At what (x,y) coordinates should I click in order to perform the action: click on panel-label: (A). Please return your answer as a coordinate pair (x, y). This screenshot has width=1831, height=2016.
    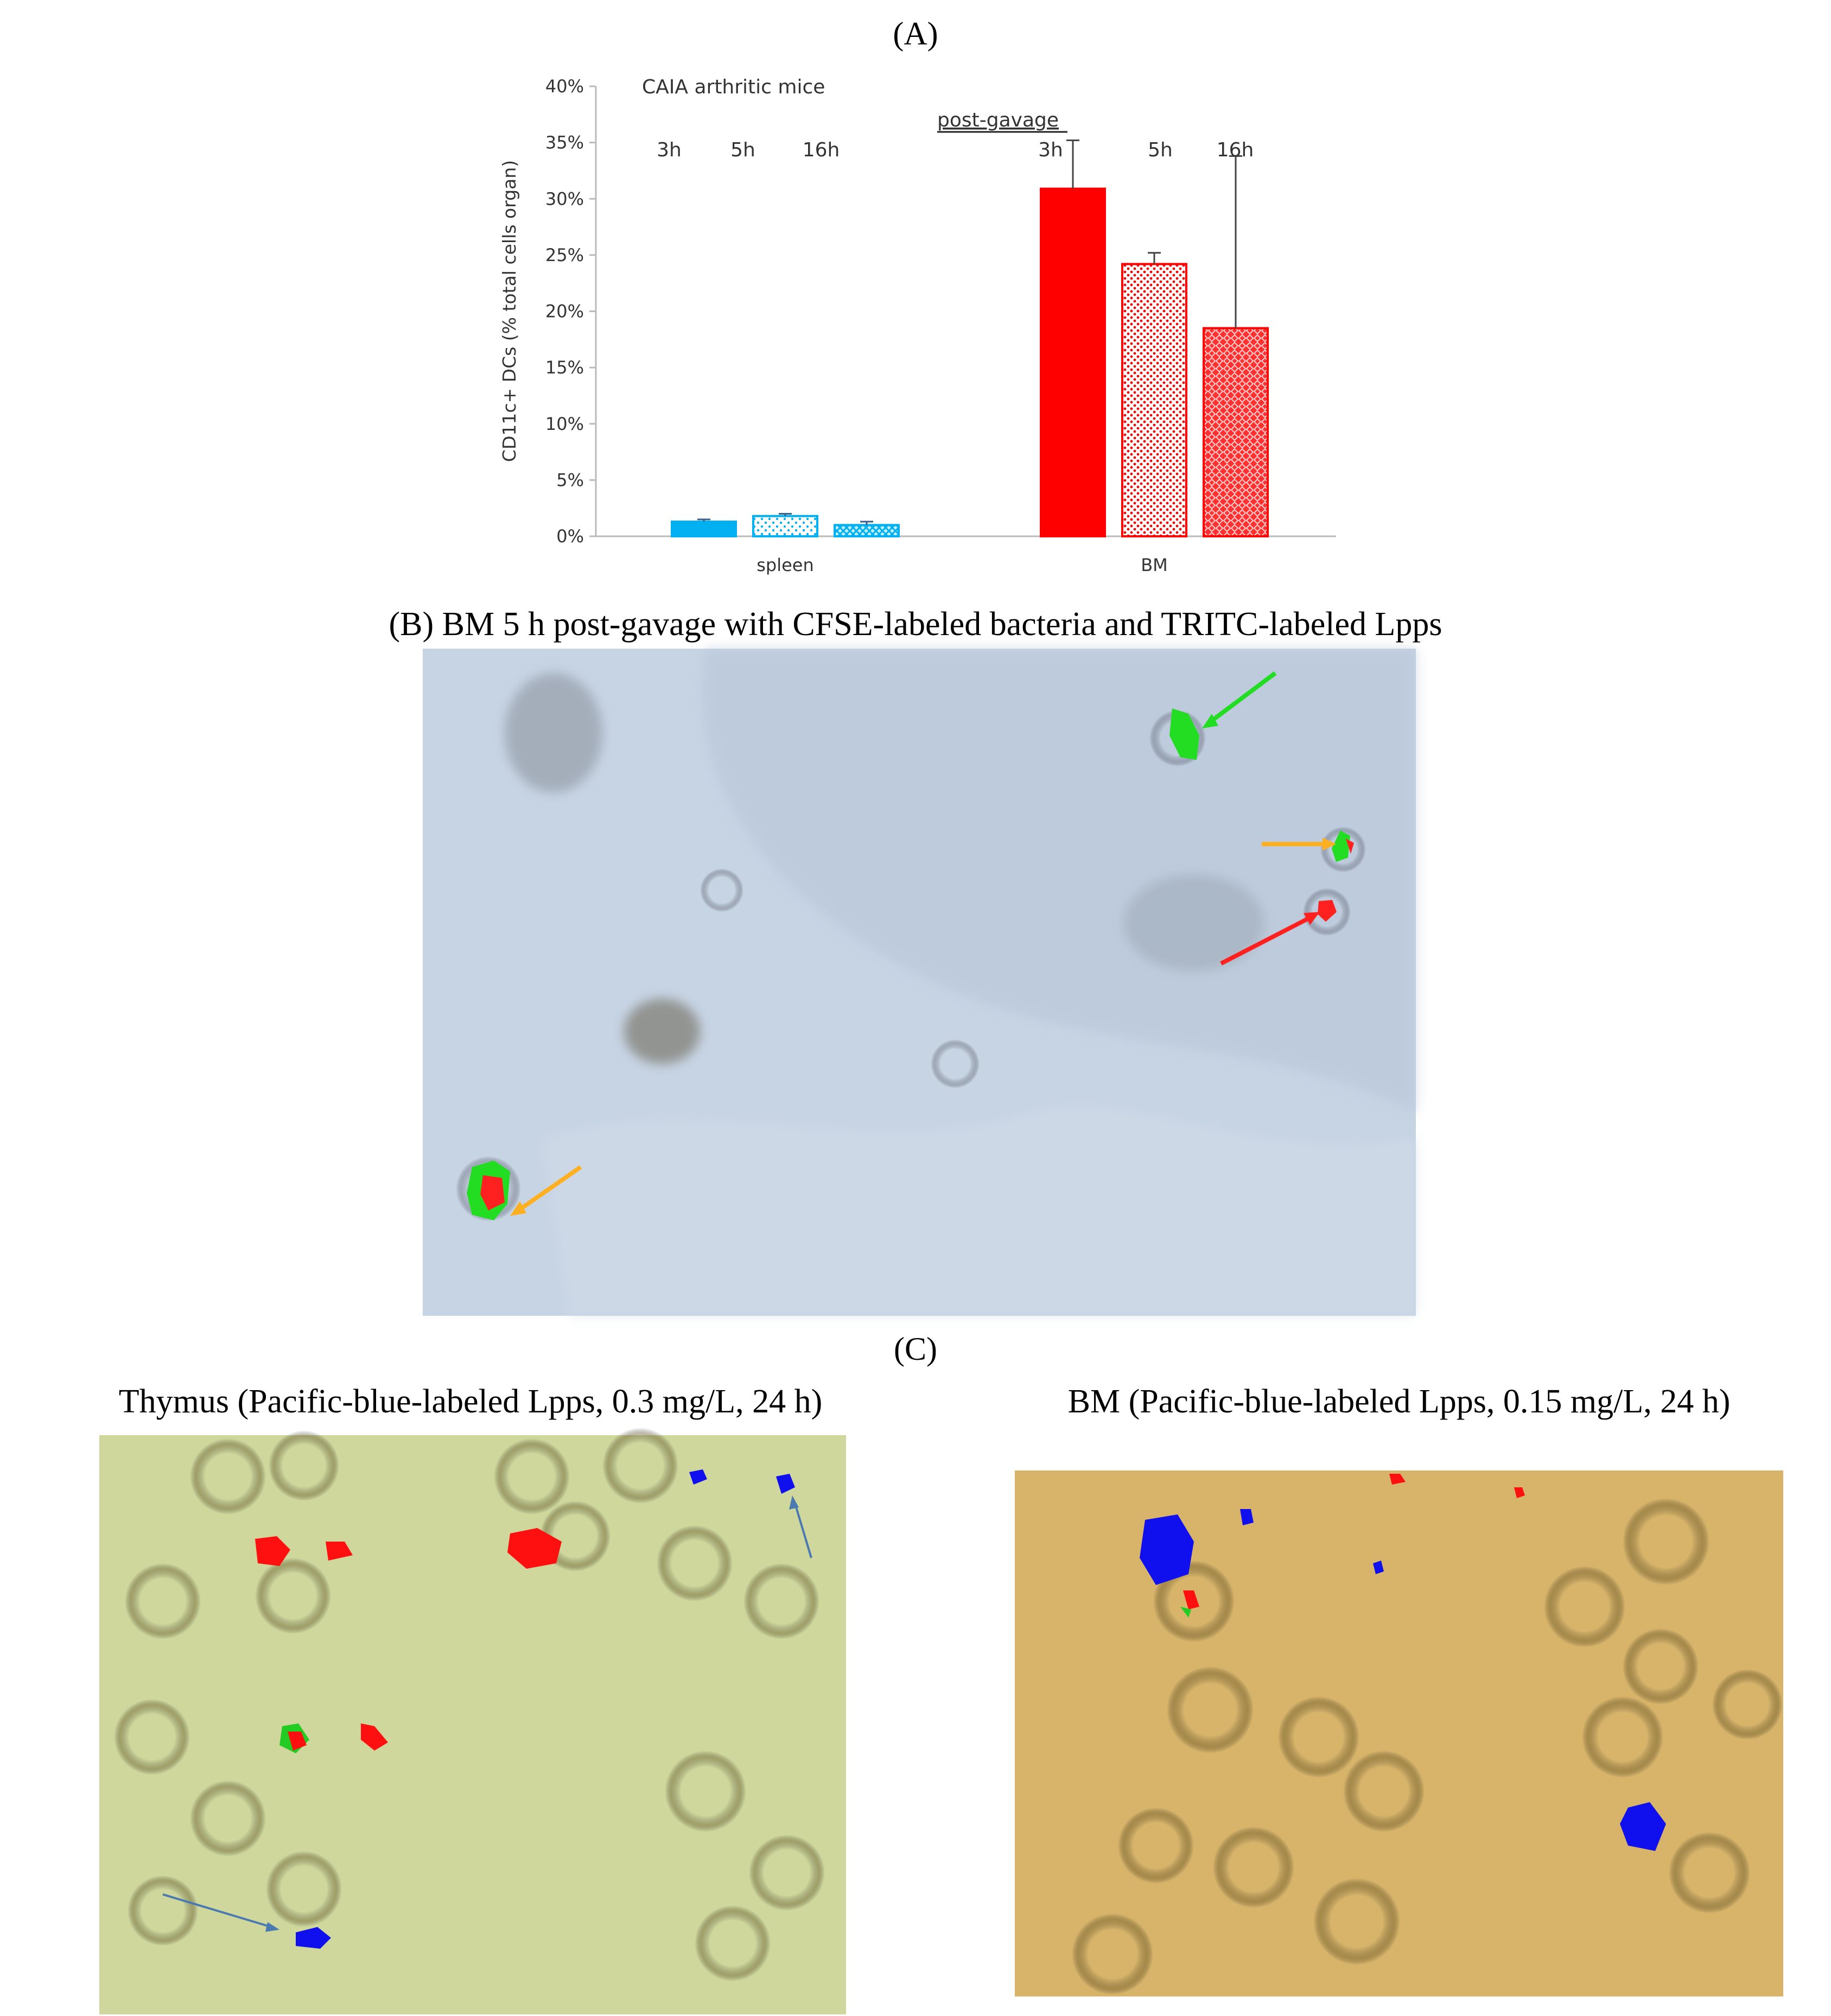
    Looking at the image, I should click on (915, 34).